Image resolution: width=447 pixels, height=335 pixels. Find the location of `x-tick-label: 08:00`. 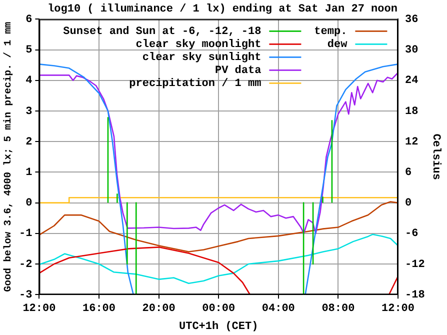

x-tick-label: 08:00 is located at coordinates (338, 308).